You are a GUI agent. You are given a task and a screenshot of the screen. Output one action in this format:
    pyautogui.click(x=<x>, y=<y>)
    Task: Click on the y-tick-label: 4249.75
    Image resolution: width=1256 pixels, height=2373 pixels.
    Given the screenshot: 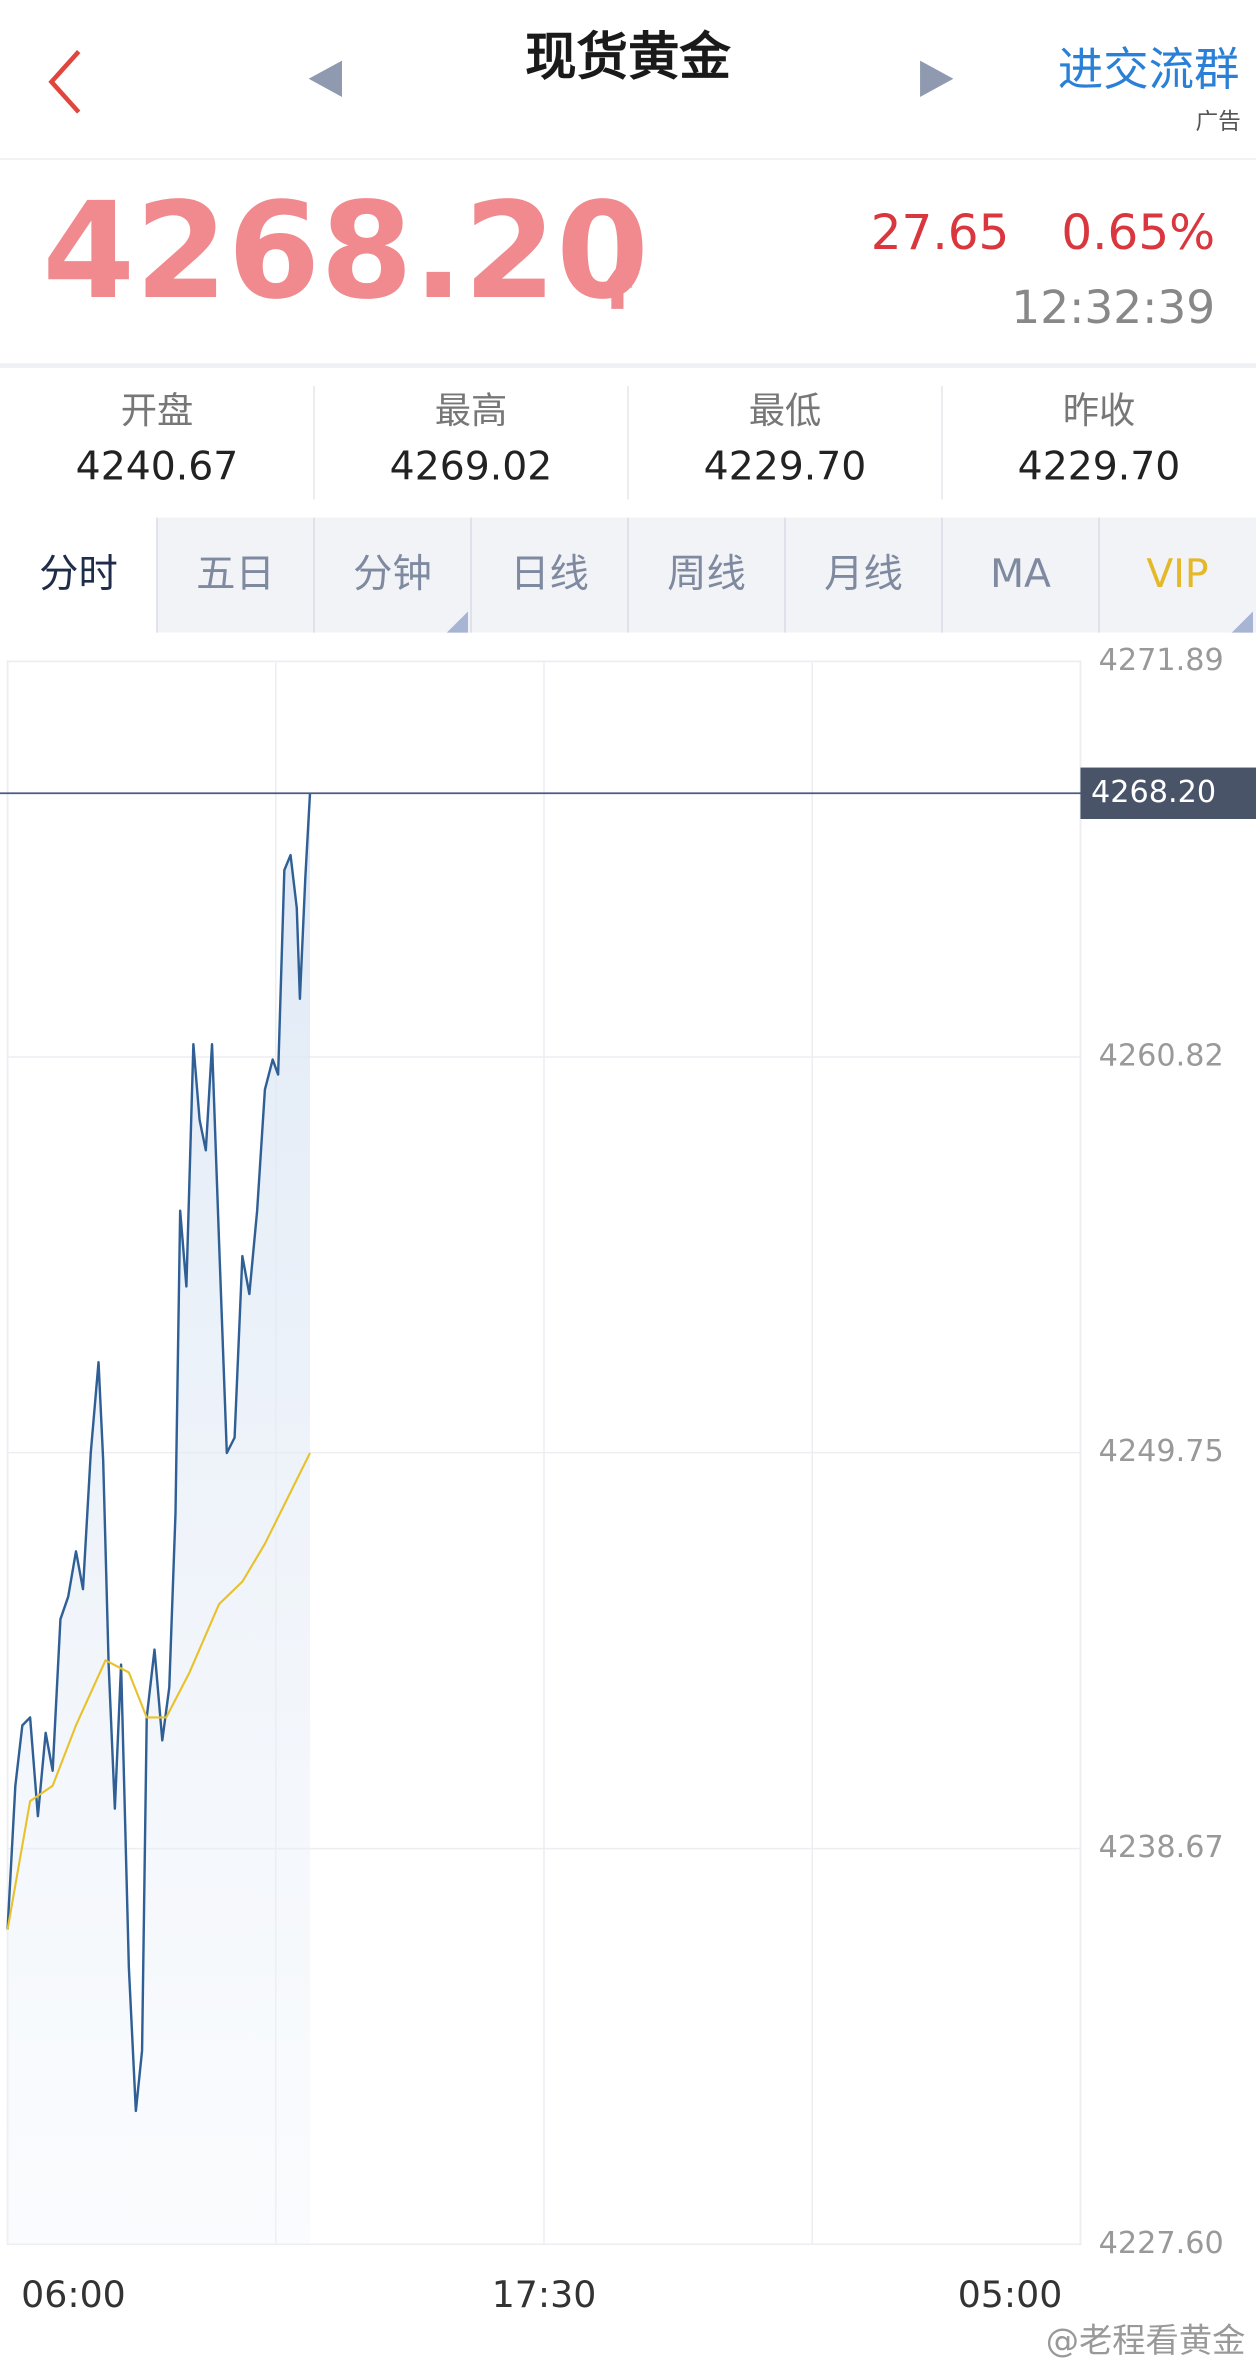 What is the action you would take?
    pyautogui.click(x=1161, y=1451)
    